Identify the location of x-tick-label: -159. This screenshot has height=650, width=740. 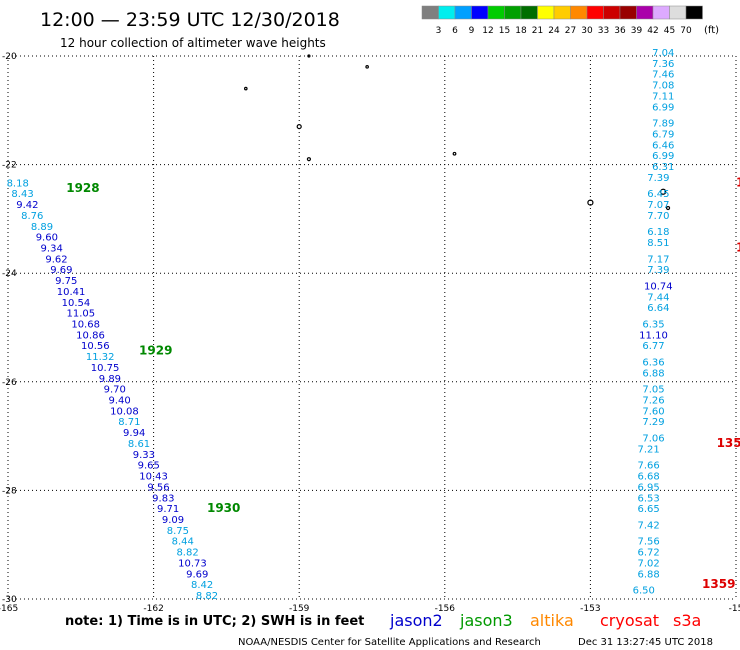
(299, 609).